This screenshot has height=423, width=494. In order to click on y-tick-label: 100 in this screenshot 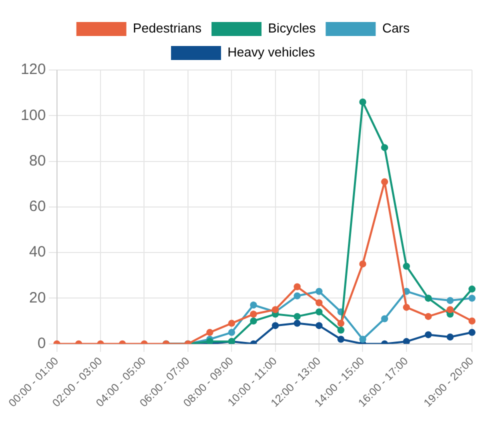, I will do `click(33, 115)`.